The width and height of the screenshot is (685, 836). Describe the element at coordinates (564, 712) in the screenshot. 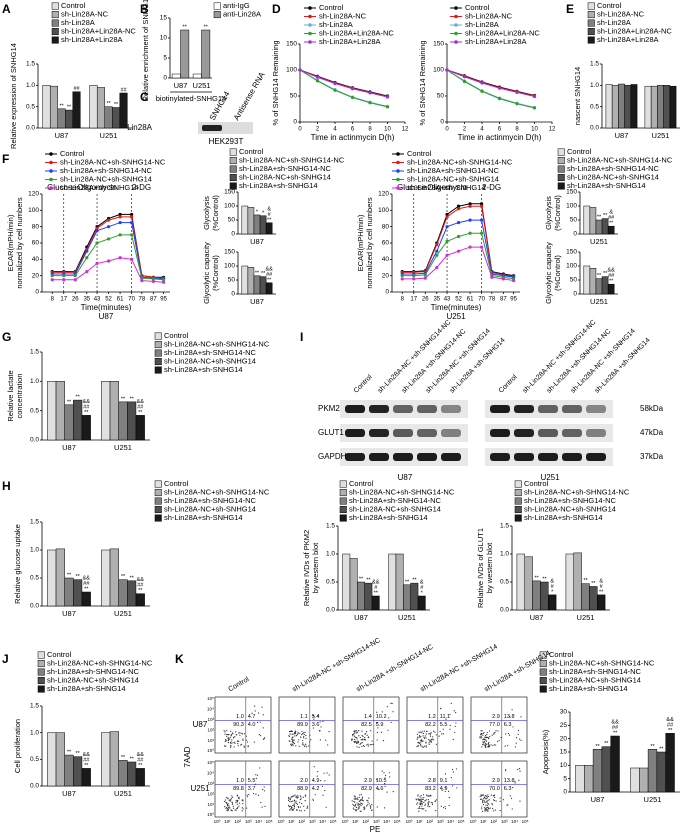

I see `y-tick-label: 30` at that location.